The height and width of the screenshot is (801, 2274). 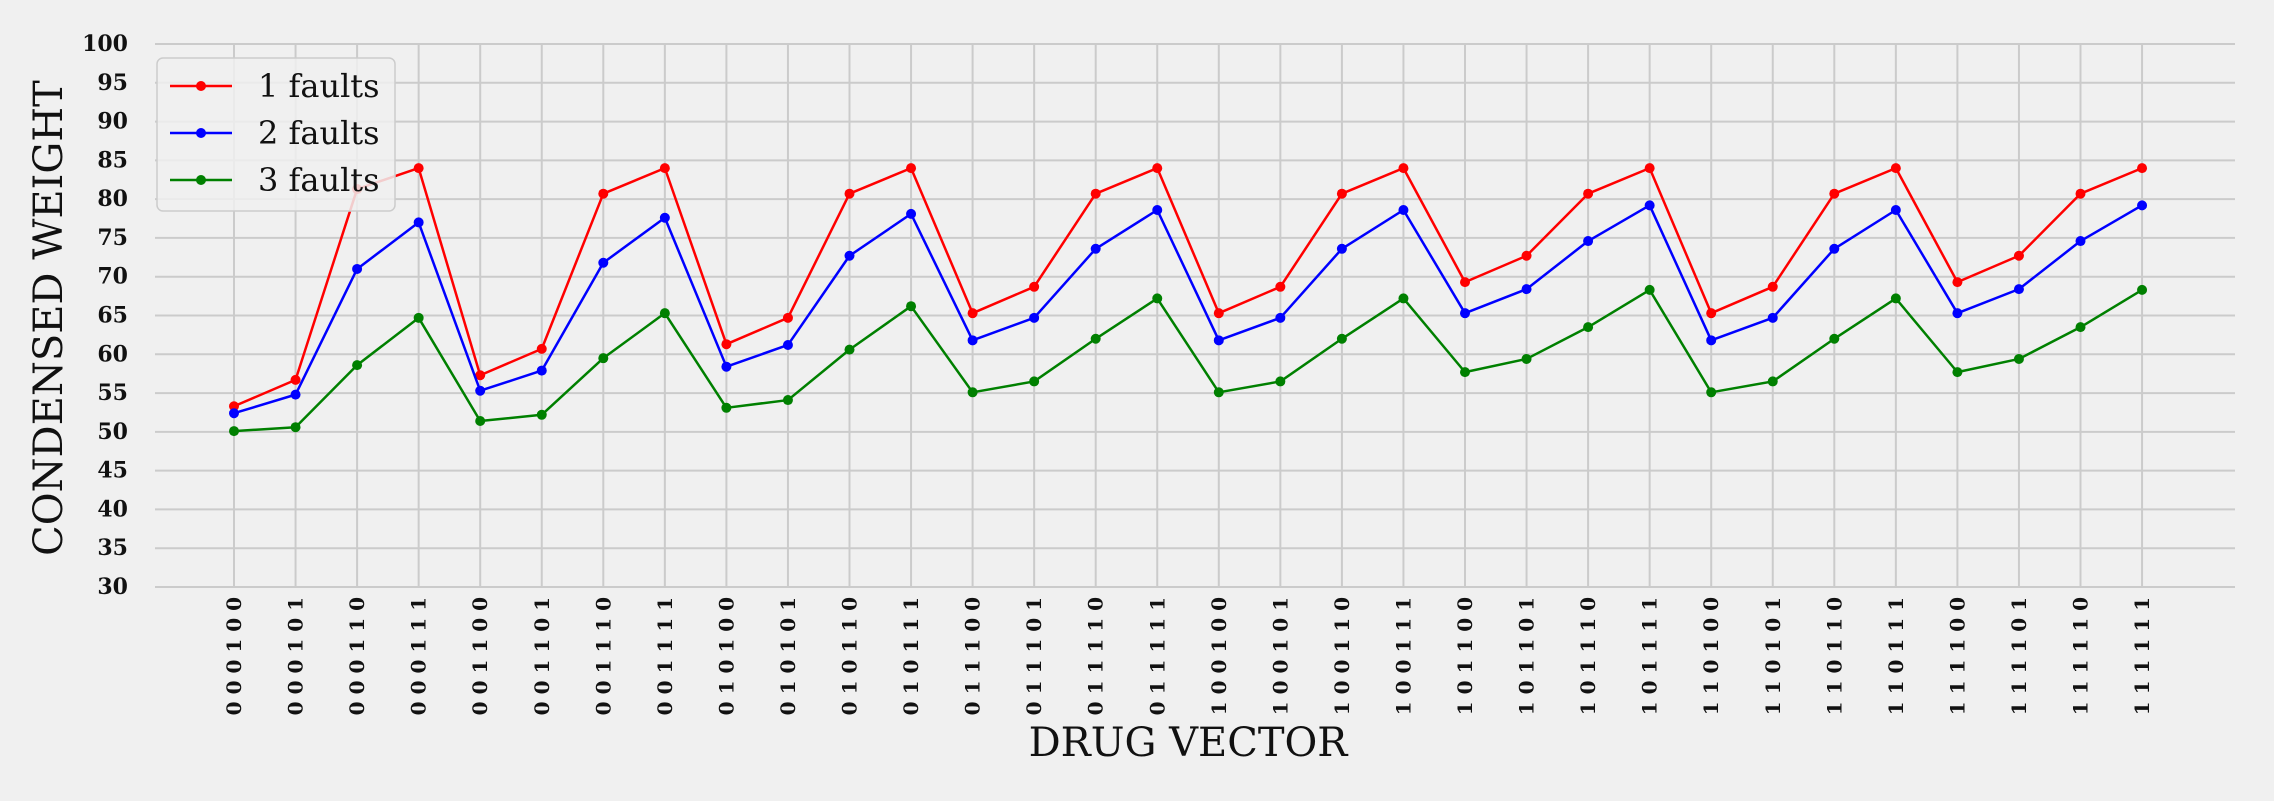 What do you see at coordinates (1773, 656) in the screenshot?
I see `x-tick-label: 1 1 0 1 0 1` at bounding box center [1773, 656].